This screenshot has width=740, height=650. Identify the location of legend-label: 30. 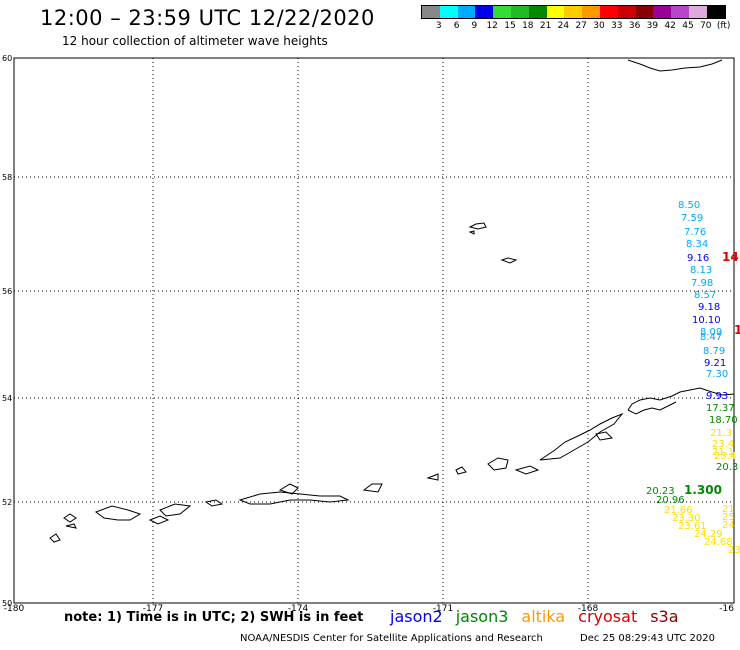
(599, 26).